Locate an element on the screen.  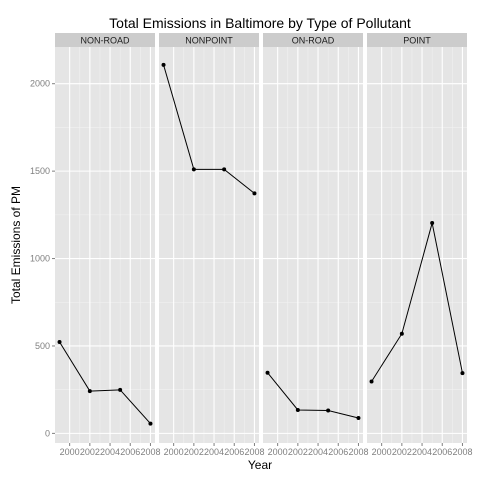
facet-strip-label: NONPOINT is located at coordinates (209, 41).